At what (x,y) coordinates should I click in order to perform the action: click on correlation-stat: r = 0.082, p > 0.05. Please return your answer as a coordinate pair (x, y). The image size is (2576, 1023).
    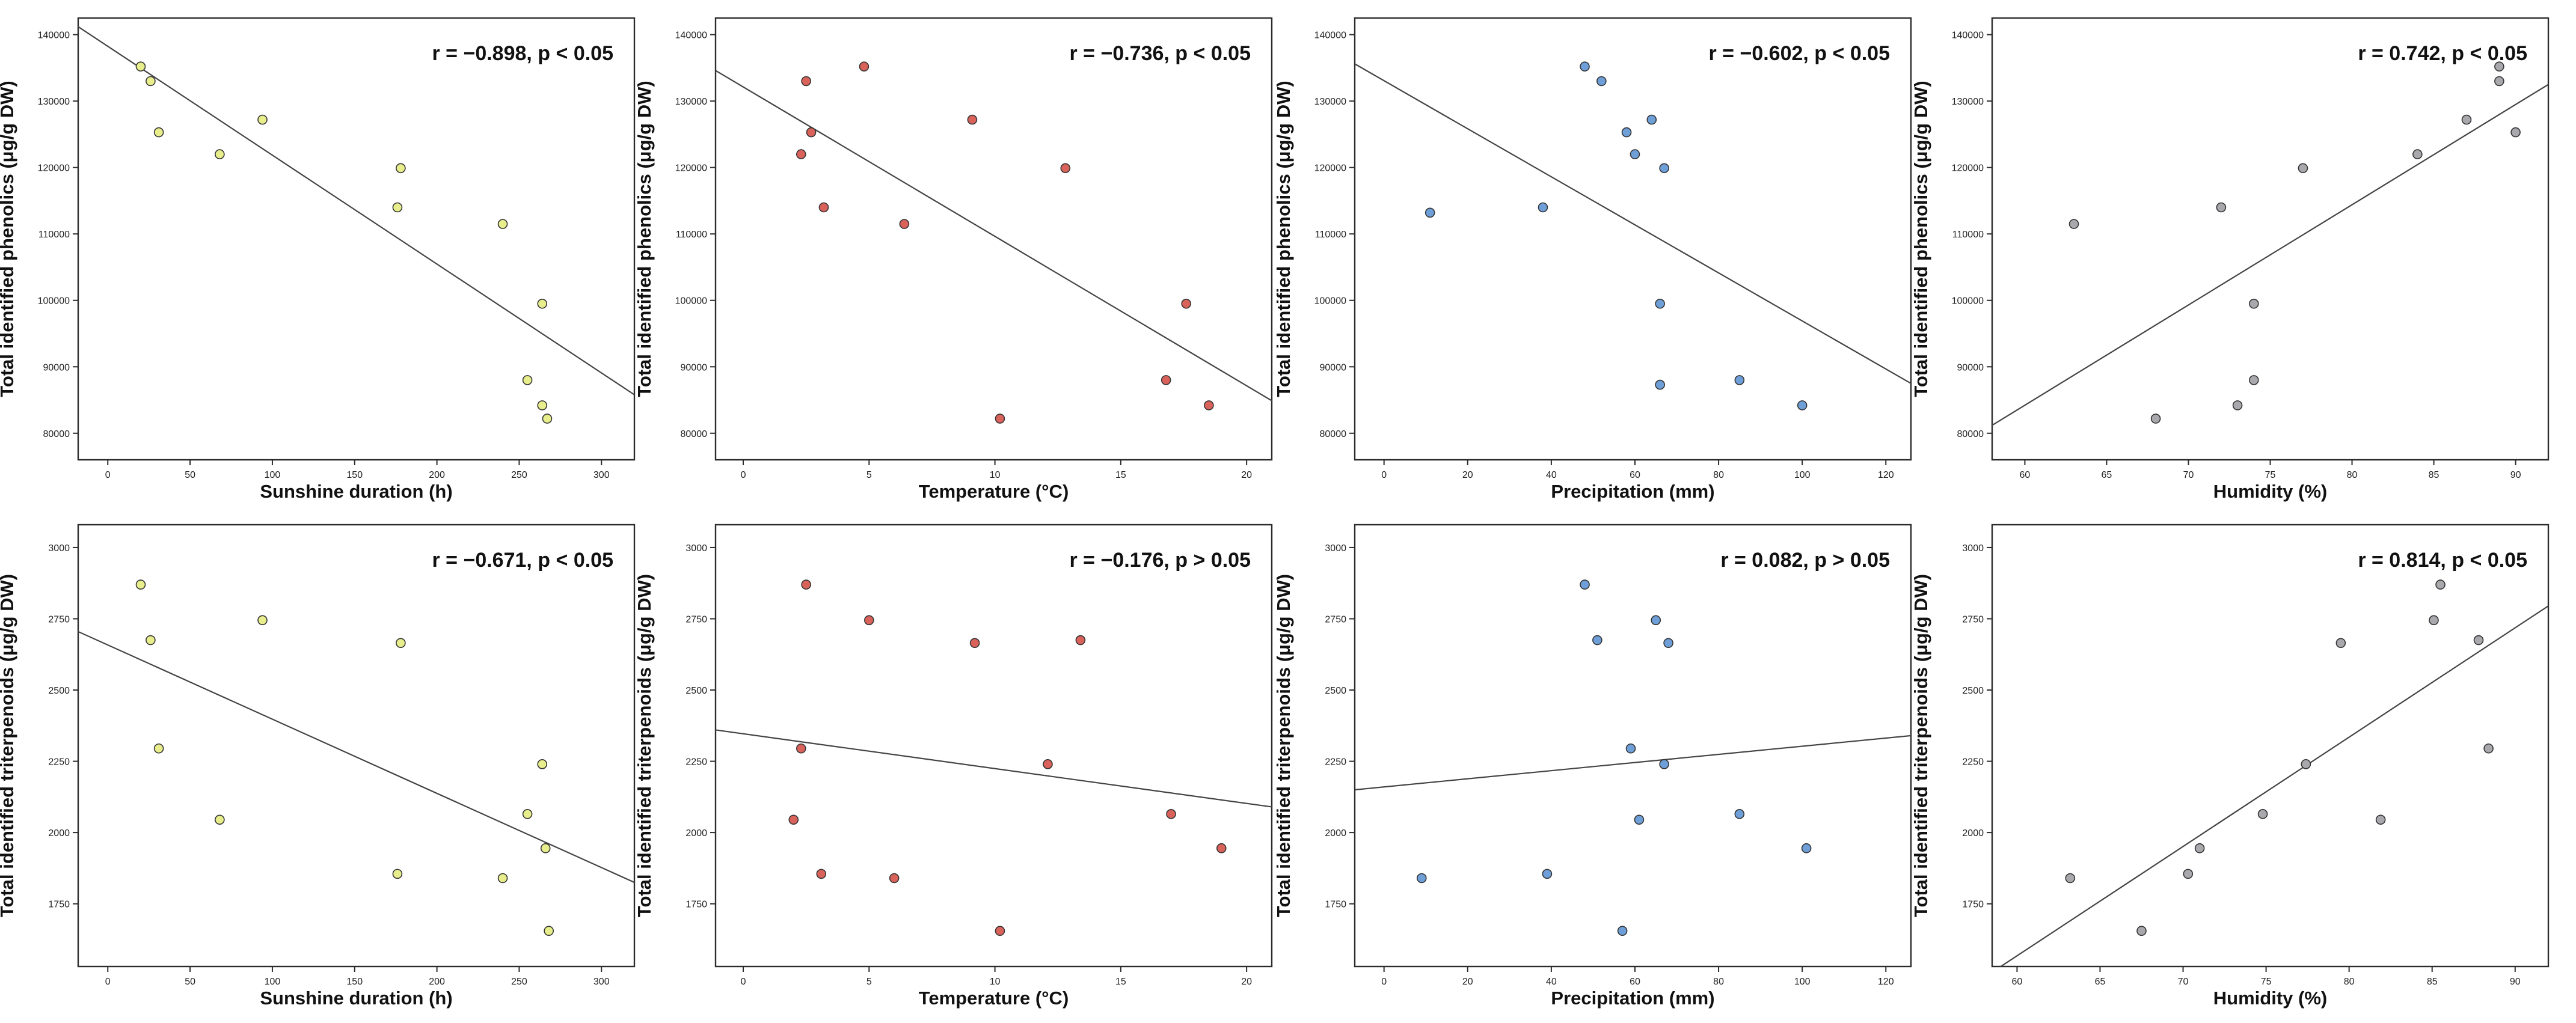
    Looking at the image, I should click on (1805, 560).